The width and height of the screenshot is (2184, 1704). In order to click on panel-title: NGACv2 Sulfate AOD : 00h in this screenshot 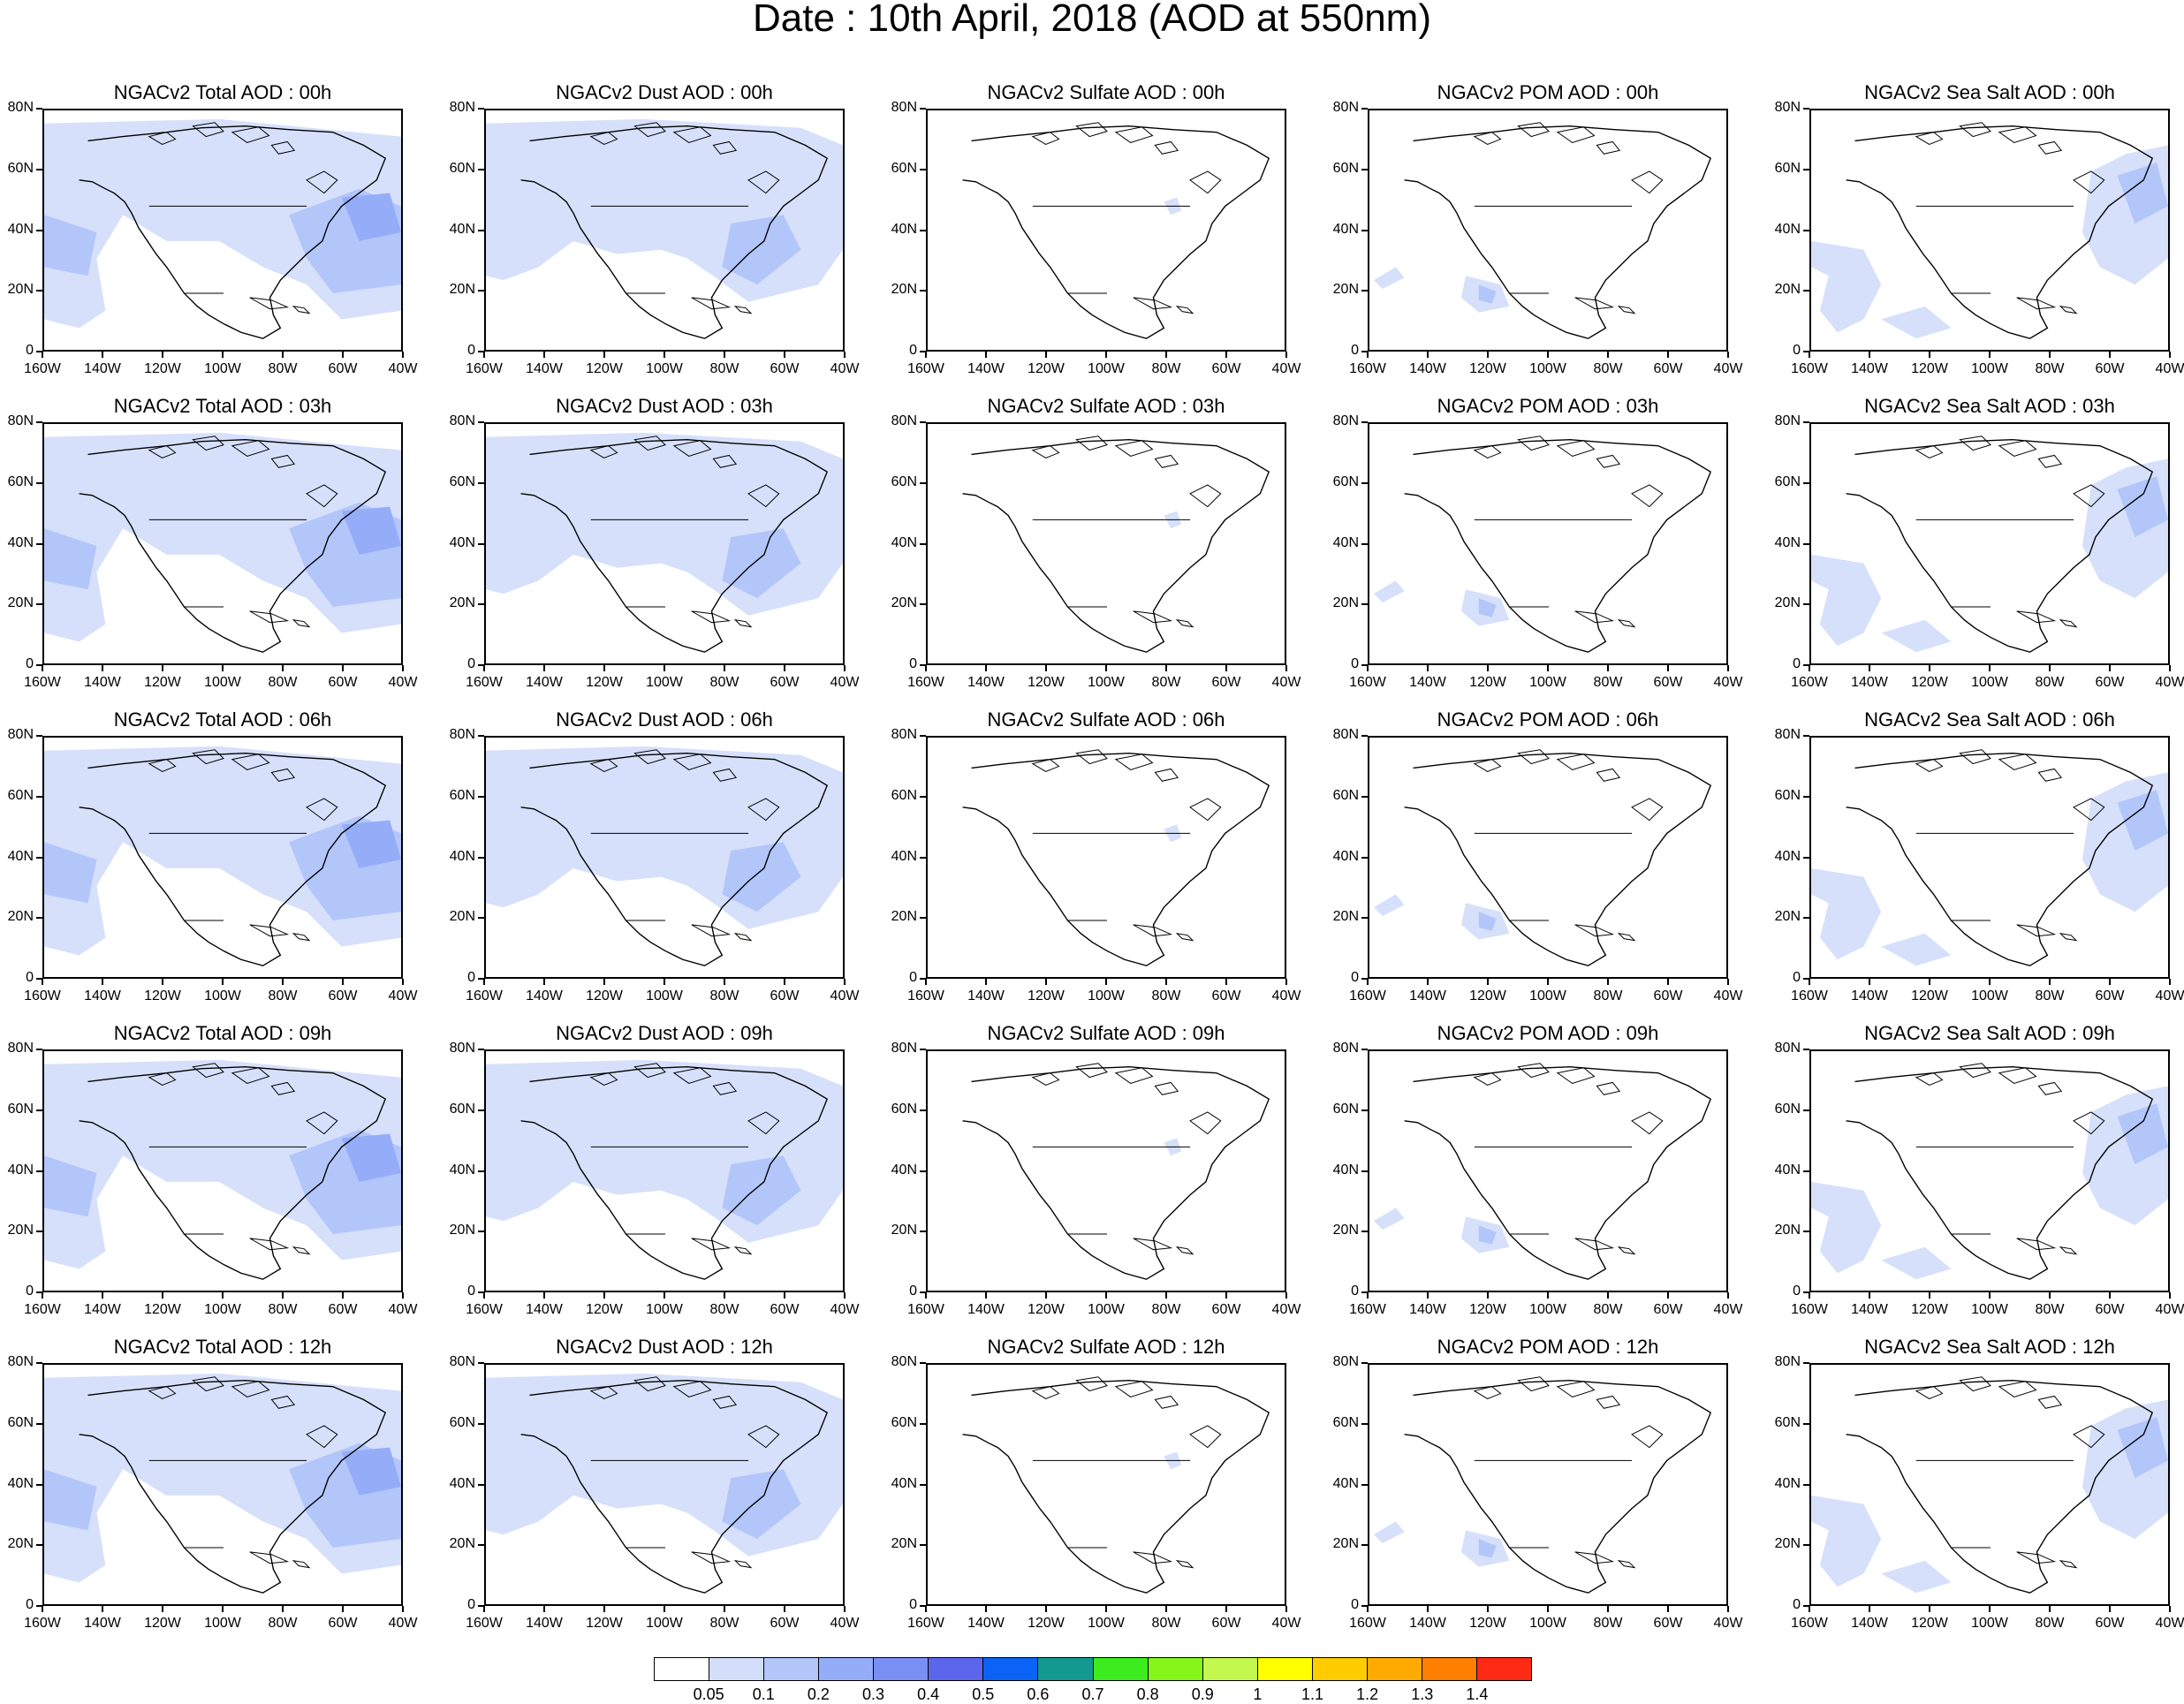, I will do `click(1106, 92)`.